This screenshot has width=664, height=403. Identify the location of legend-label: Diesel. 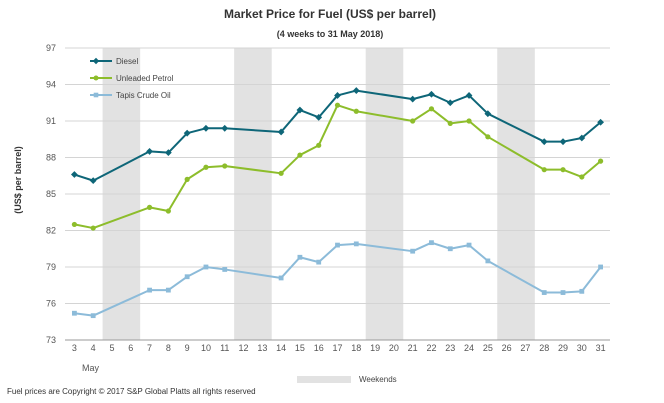
(127, 61).